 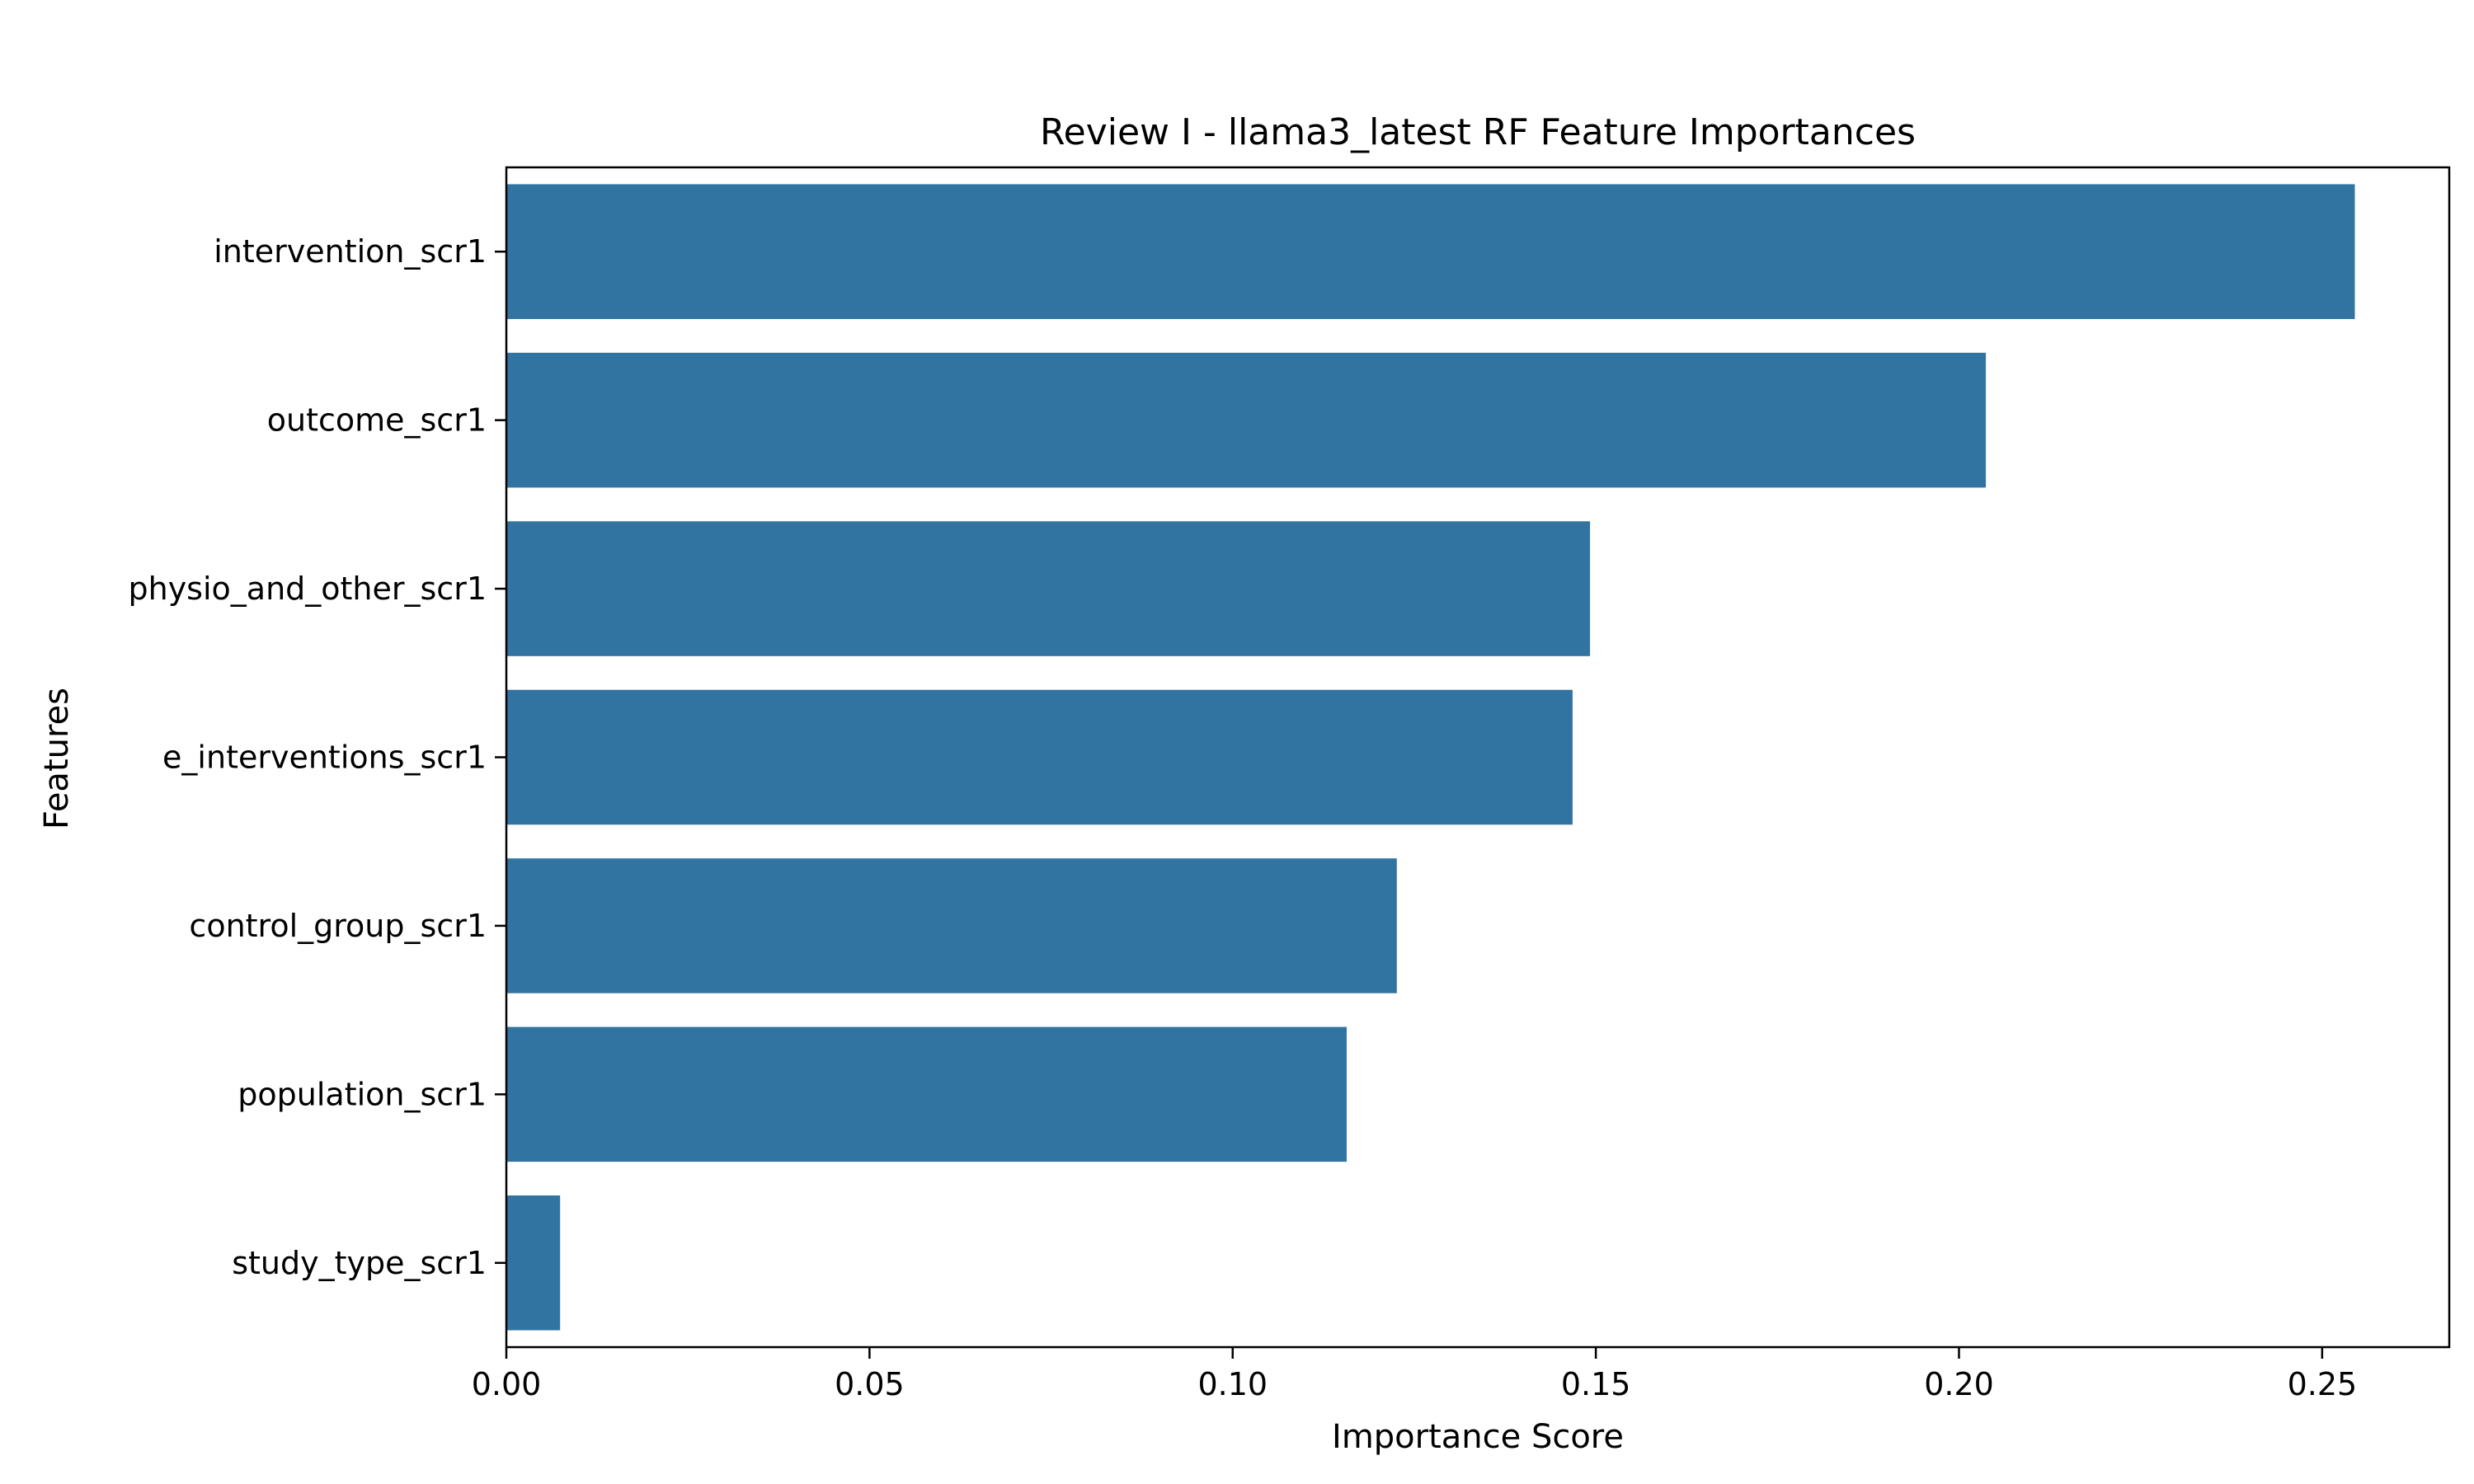 I want to click on y-tick-label: physio_and_other_scr1, so click(x=307, y=589).